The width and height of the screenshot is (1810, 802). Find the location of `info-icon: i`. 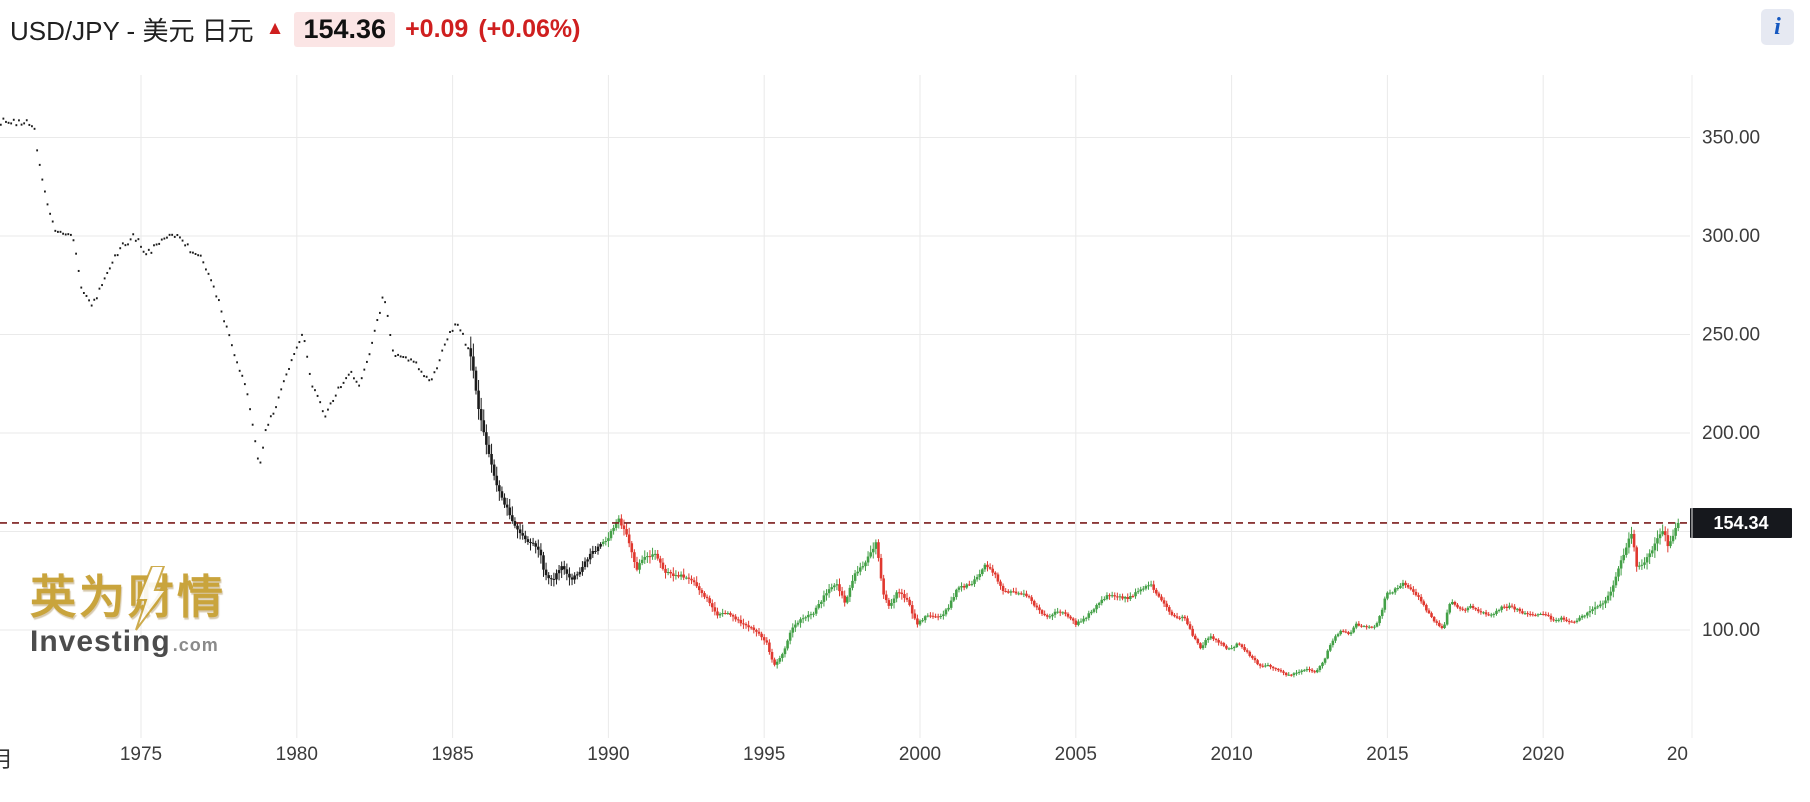

info-icon: i is located at coordinates (1777, 27).